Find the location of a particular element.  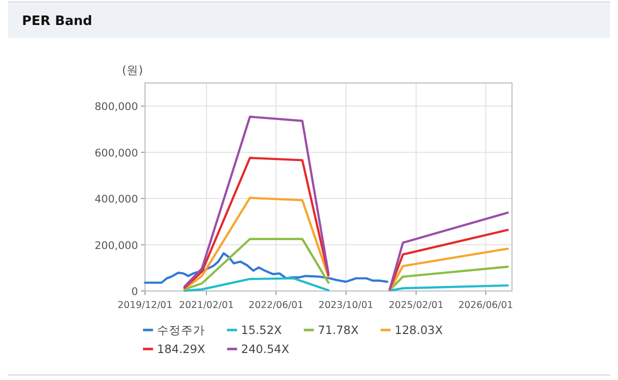

x-tick-label: 2019/12/01 is located at coordinates (145, 305).